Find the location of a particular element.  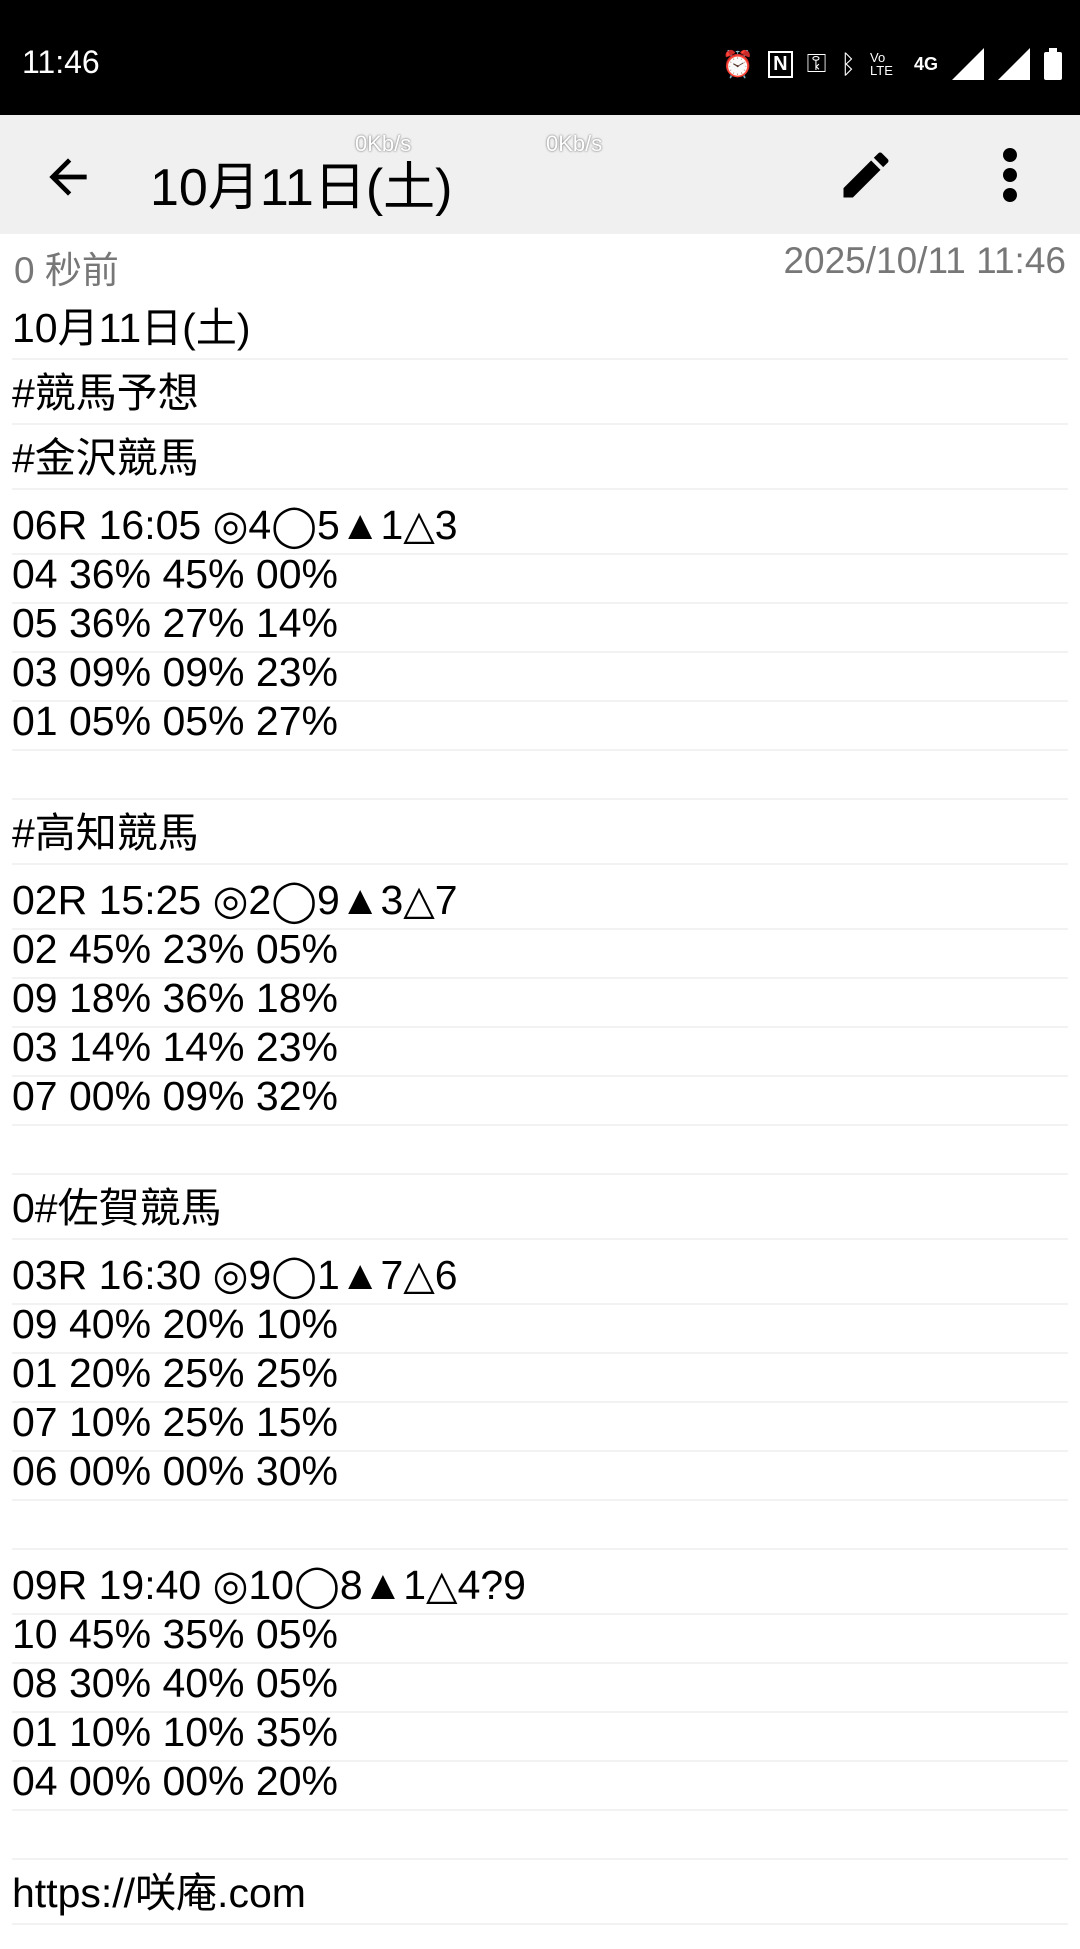

note-line: #高知競馬 is located at coordinates (540, 832).